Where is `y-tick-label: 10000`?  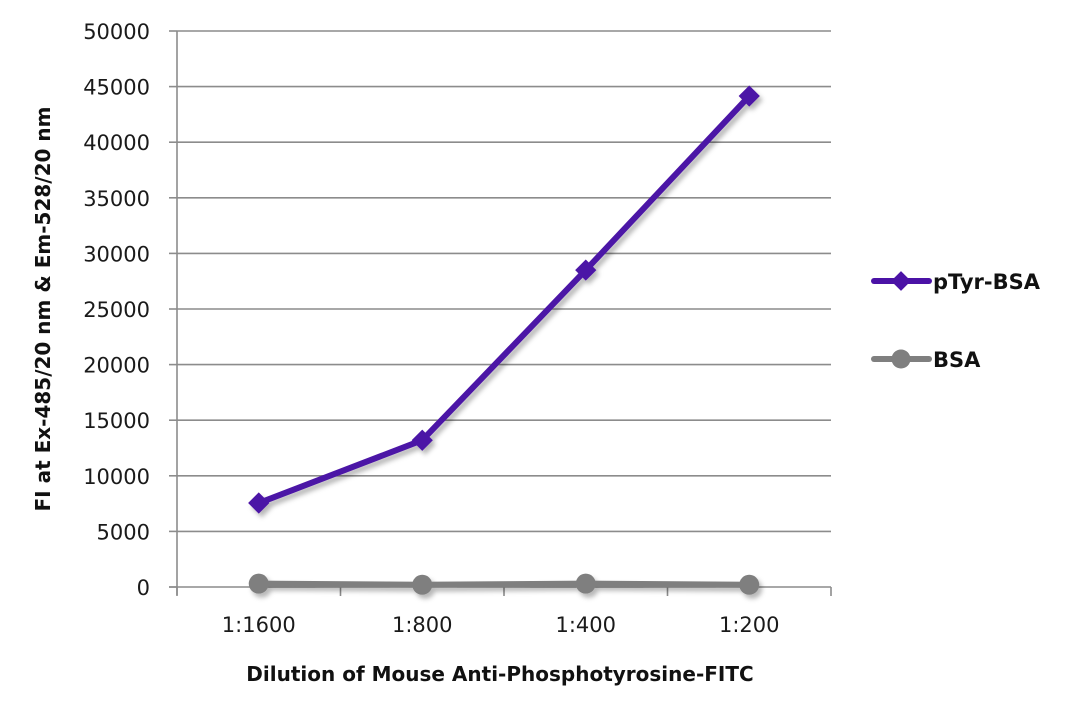 y-tick-label: 10000 is located at coordinates (116, 477).